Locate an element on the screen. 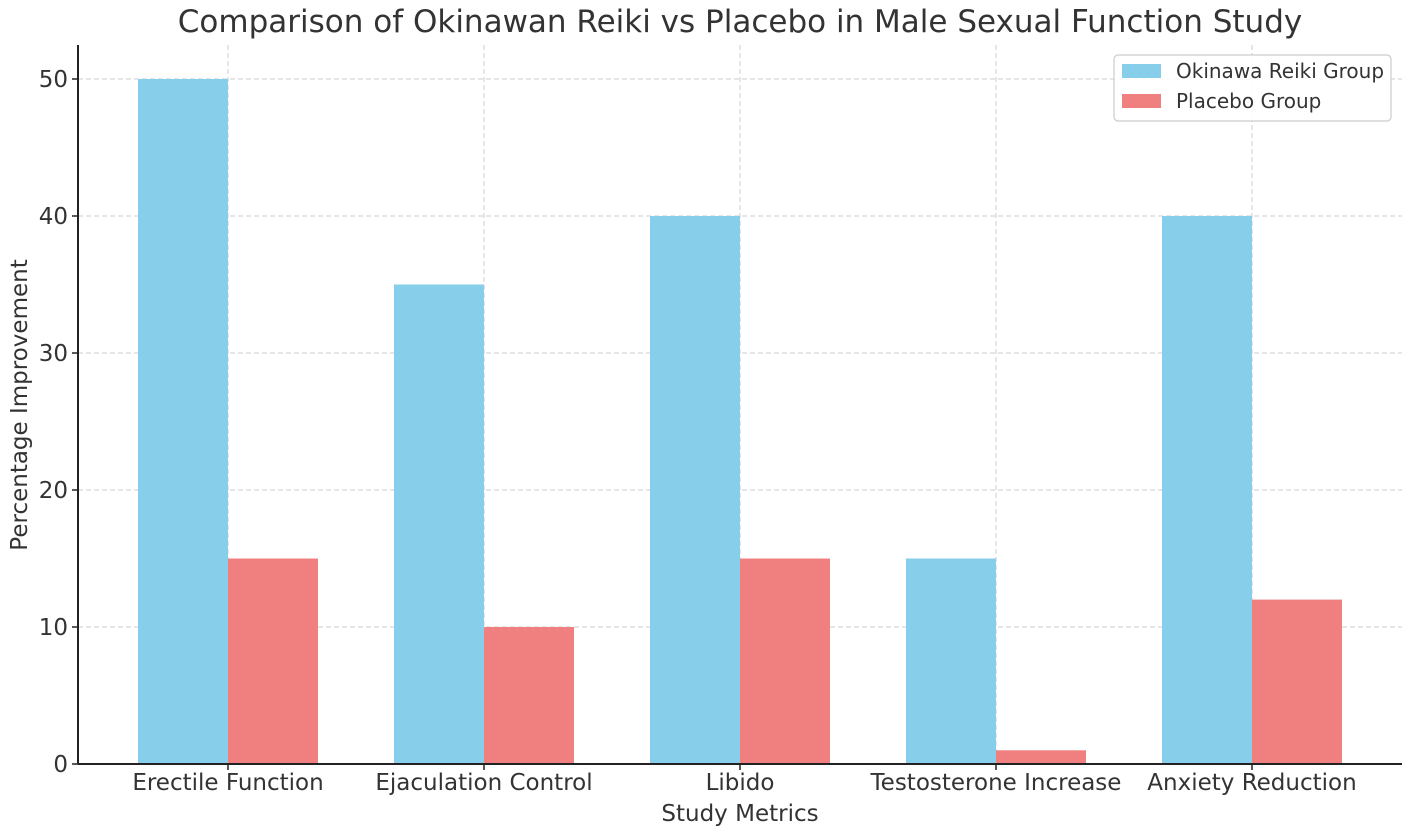 This screenshot has width=1412, height=832. y-axis-label: Percentage Improvement is located at coordinates (20, 404).